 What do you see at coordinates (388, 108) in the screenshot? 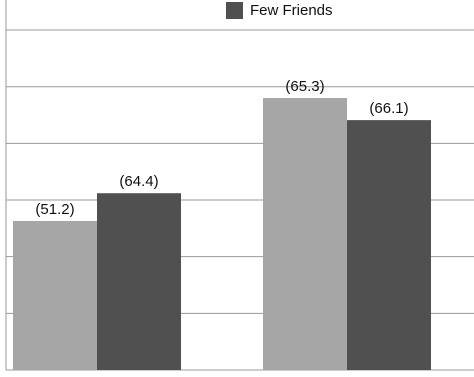
I see `bar-annotation: (66.1)` at bounding box center [388, 108].